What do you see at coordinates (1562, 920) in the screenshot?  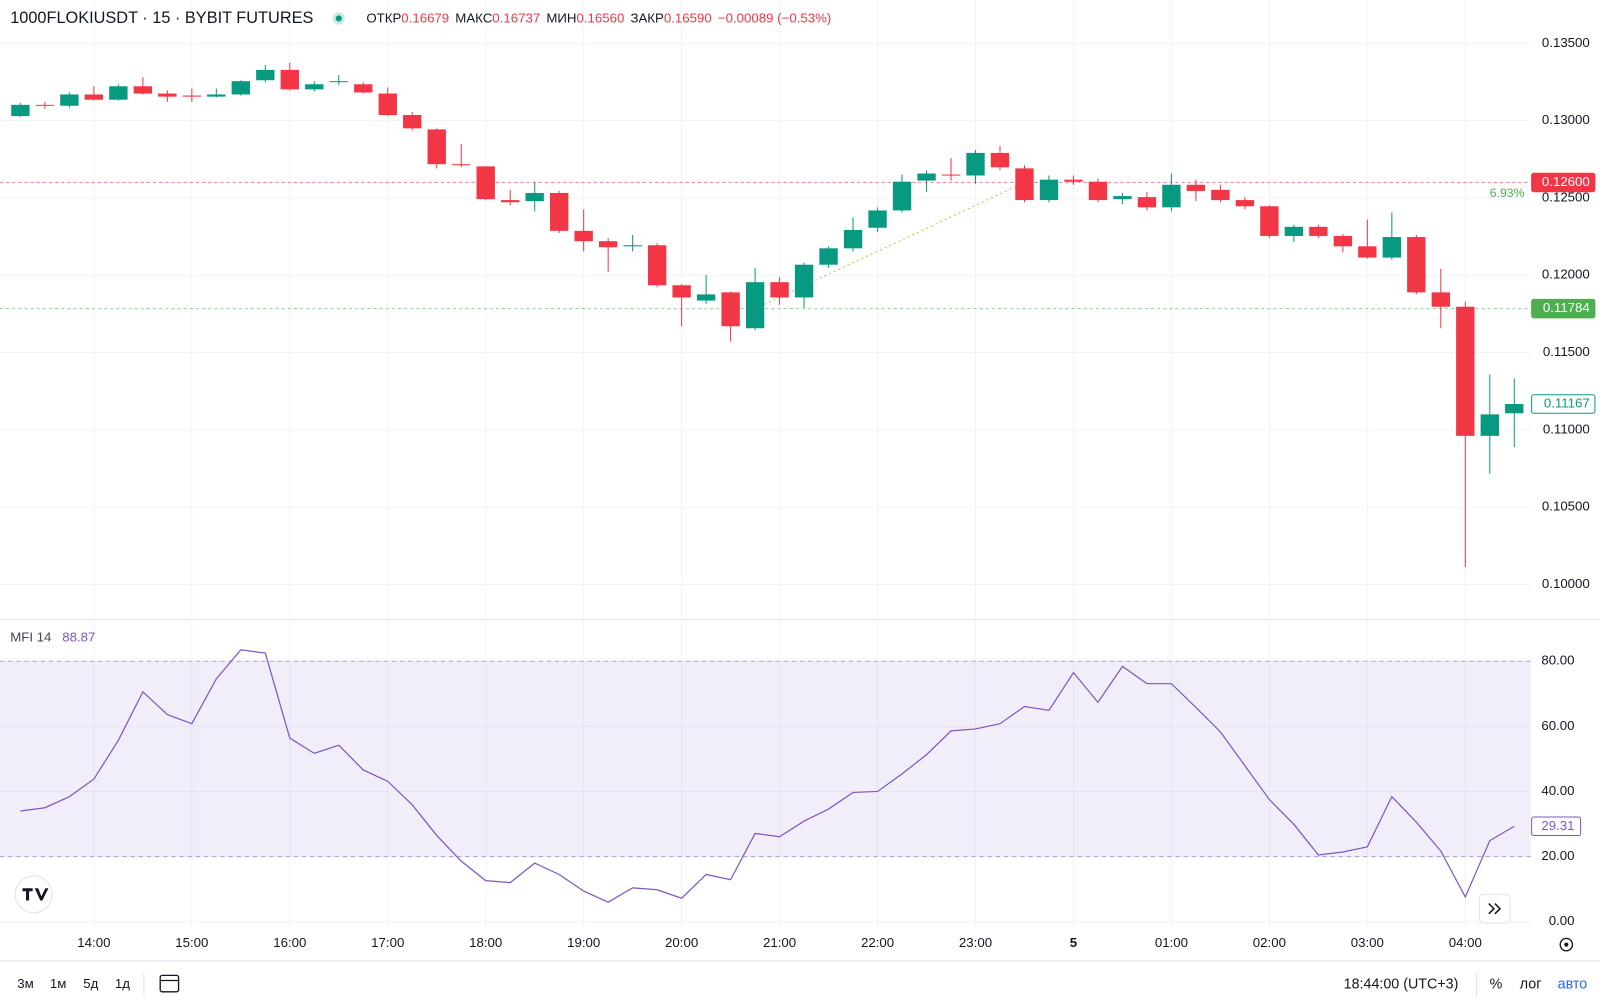 I see `mfi-tick-label: 0.00` at bounding box center [1562, 920].